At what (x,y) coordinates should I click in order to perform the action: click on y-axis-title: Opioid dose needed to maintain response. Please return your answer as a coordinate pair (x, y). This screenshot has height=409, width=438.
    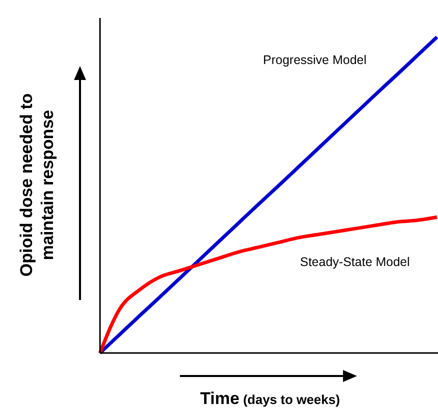
    Looking at the image, I should click on (37, 185).